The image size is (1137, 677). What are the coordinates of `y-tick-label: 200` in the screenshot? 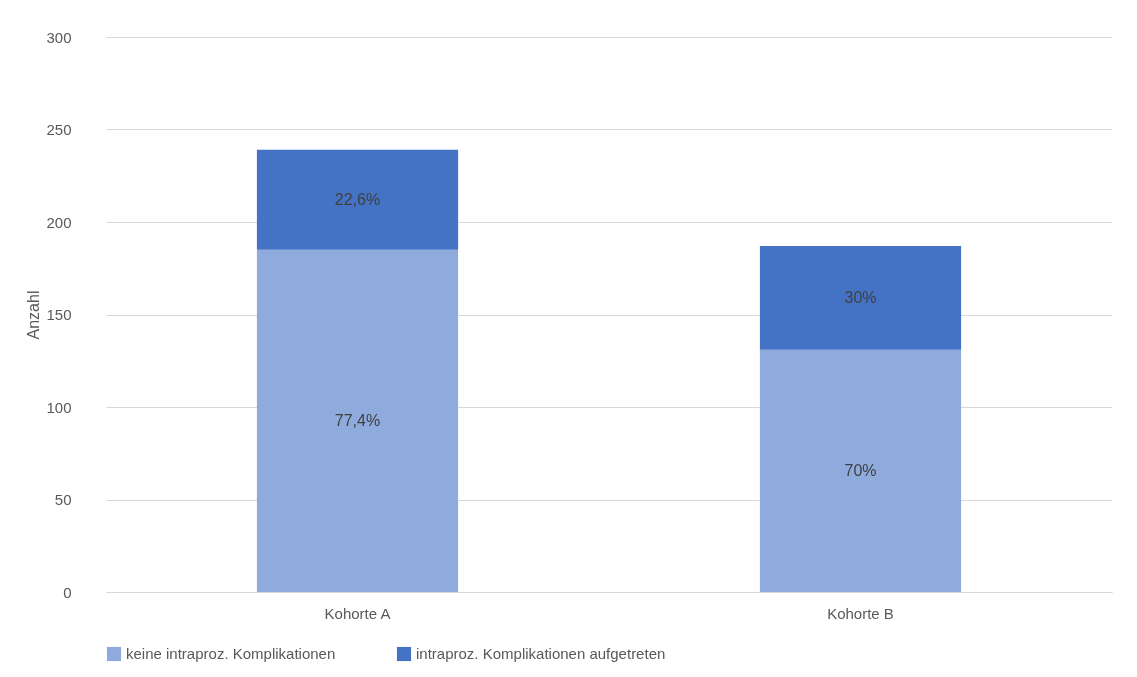 It's located at (59, 222).